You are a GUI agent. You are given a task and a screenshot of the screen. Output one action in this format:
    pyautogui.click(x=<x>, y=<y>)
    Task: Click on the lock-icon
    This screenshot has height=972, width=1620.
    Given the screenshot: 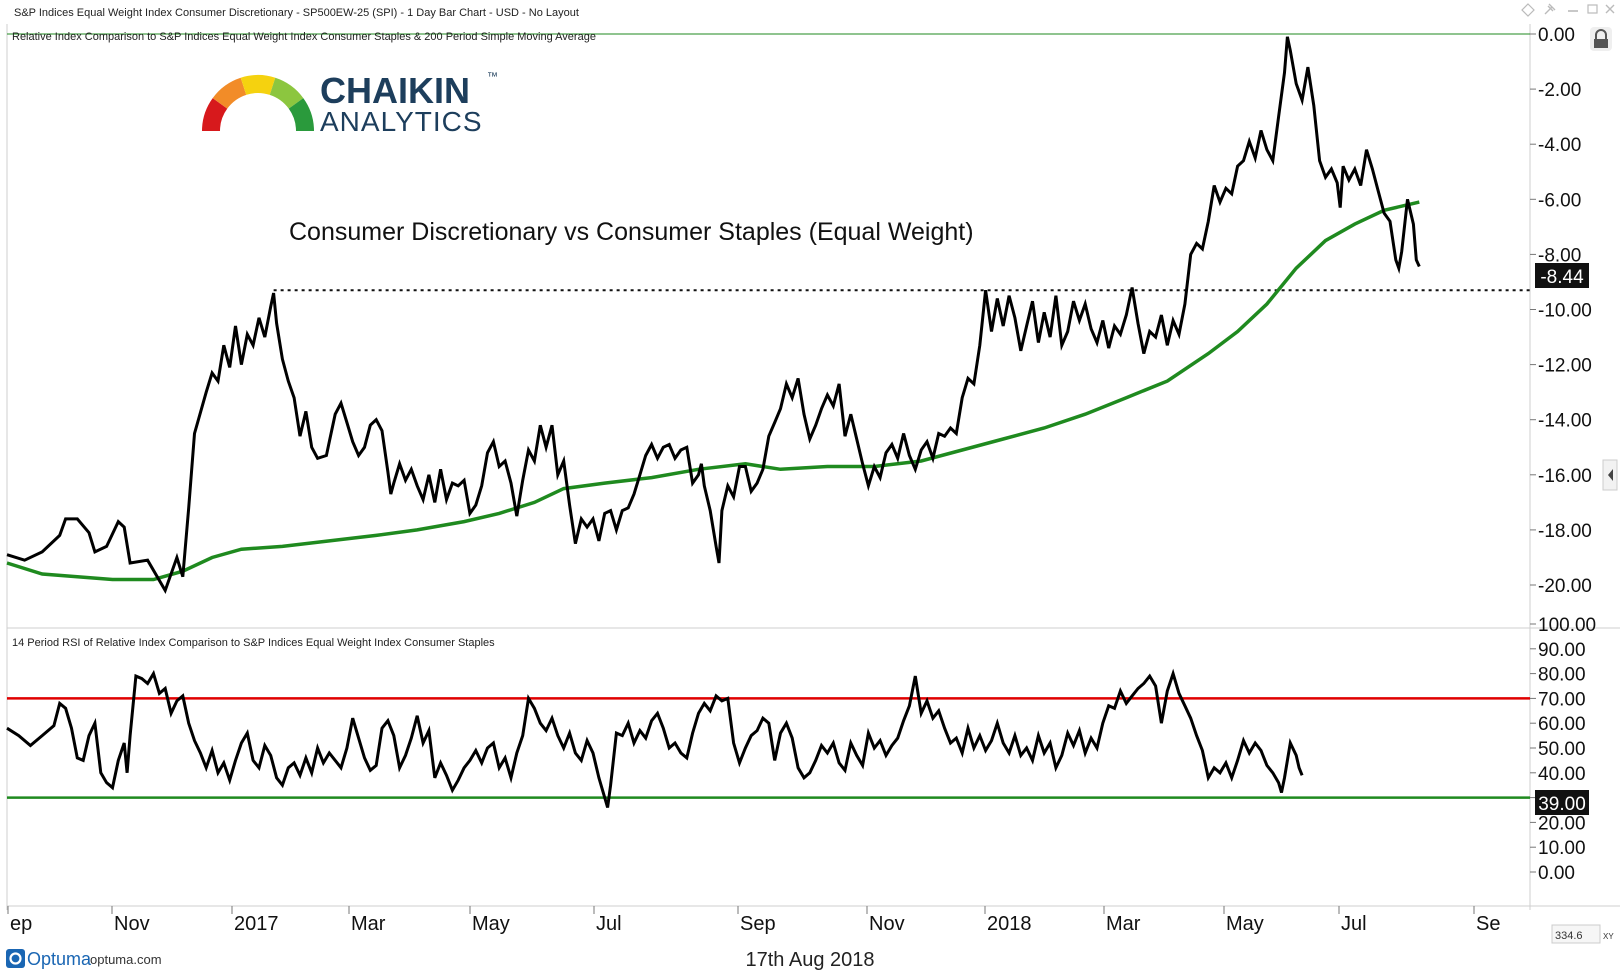 What is the action you would take?
    pyautogui.click(x=1601, y=34)
    